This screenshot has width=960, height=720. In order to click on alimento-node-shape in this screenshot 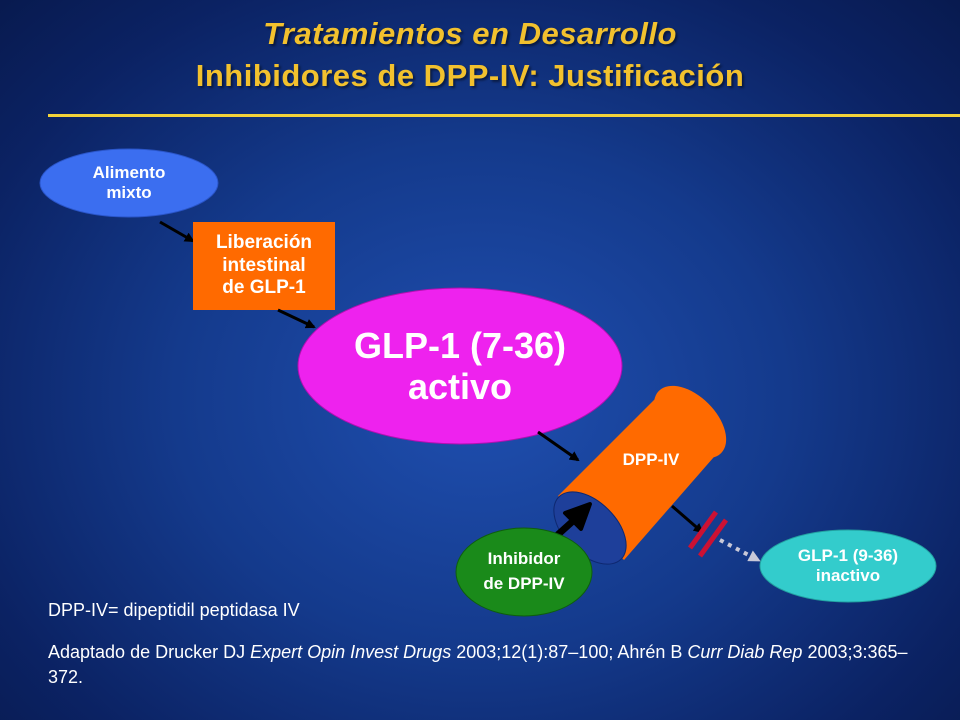, I will do `click(129, 183)`.